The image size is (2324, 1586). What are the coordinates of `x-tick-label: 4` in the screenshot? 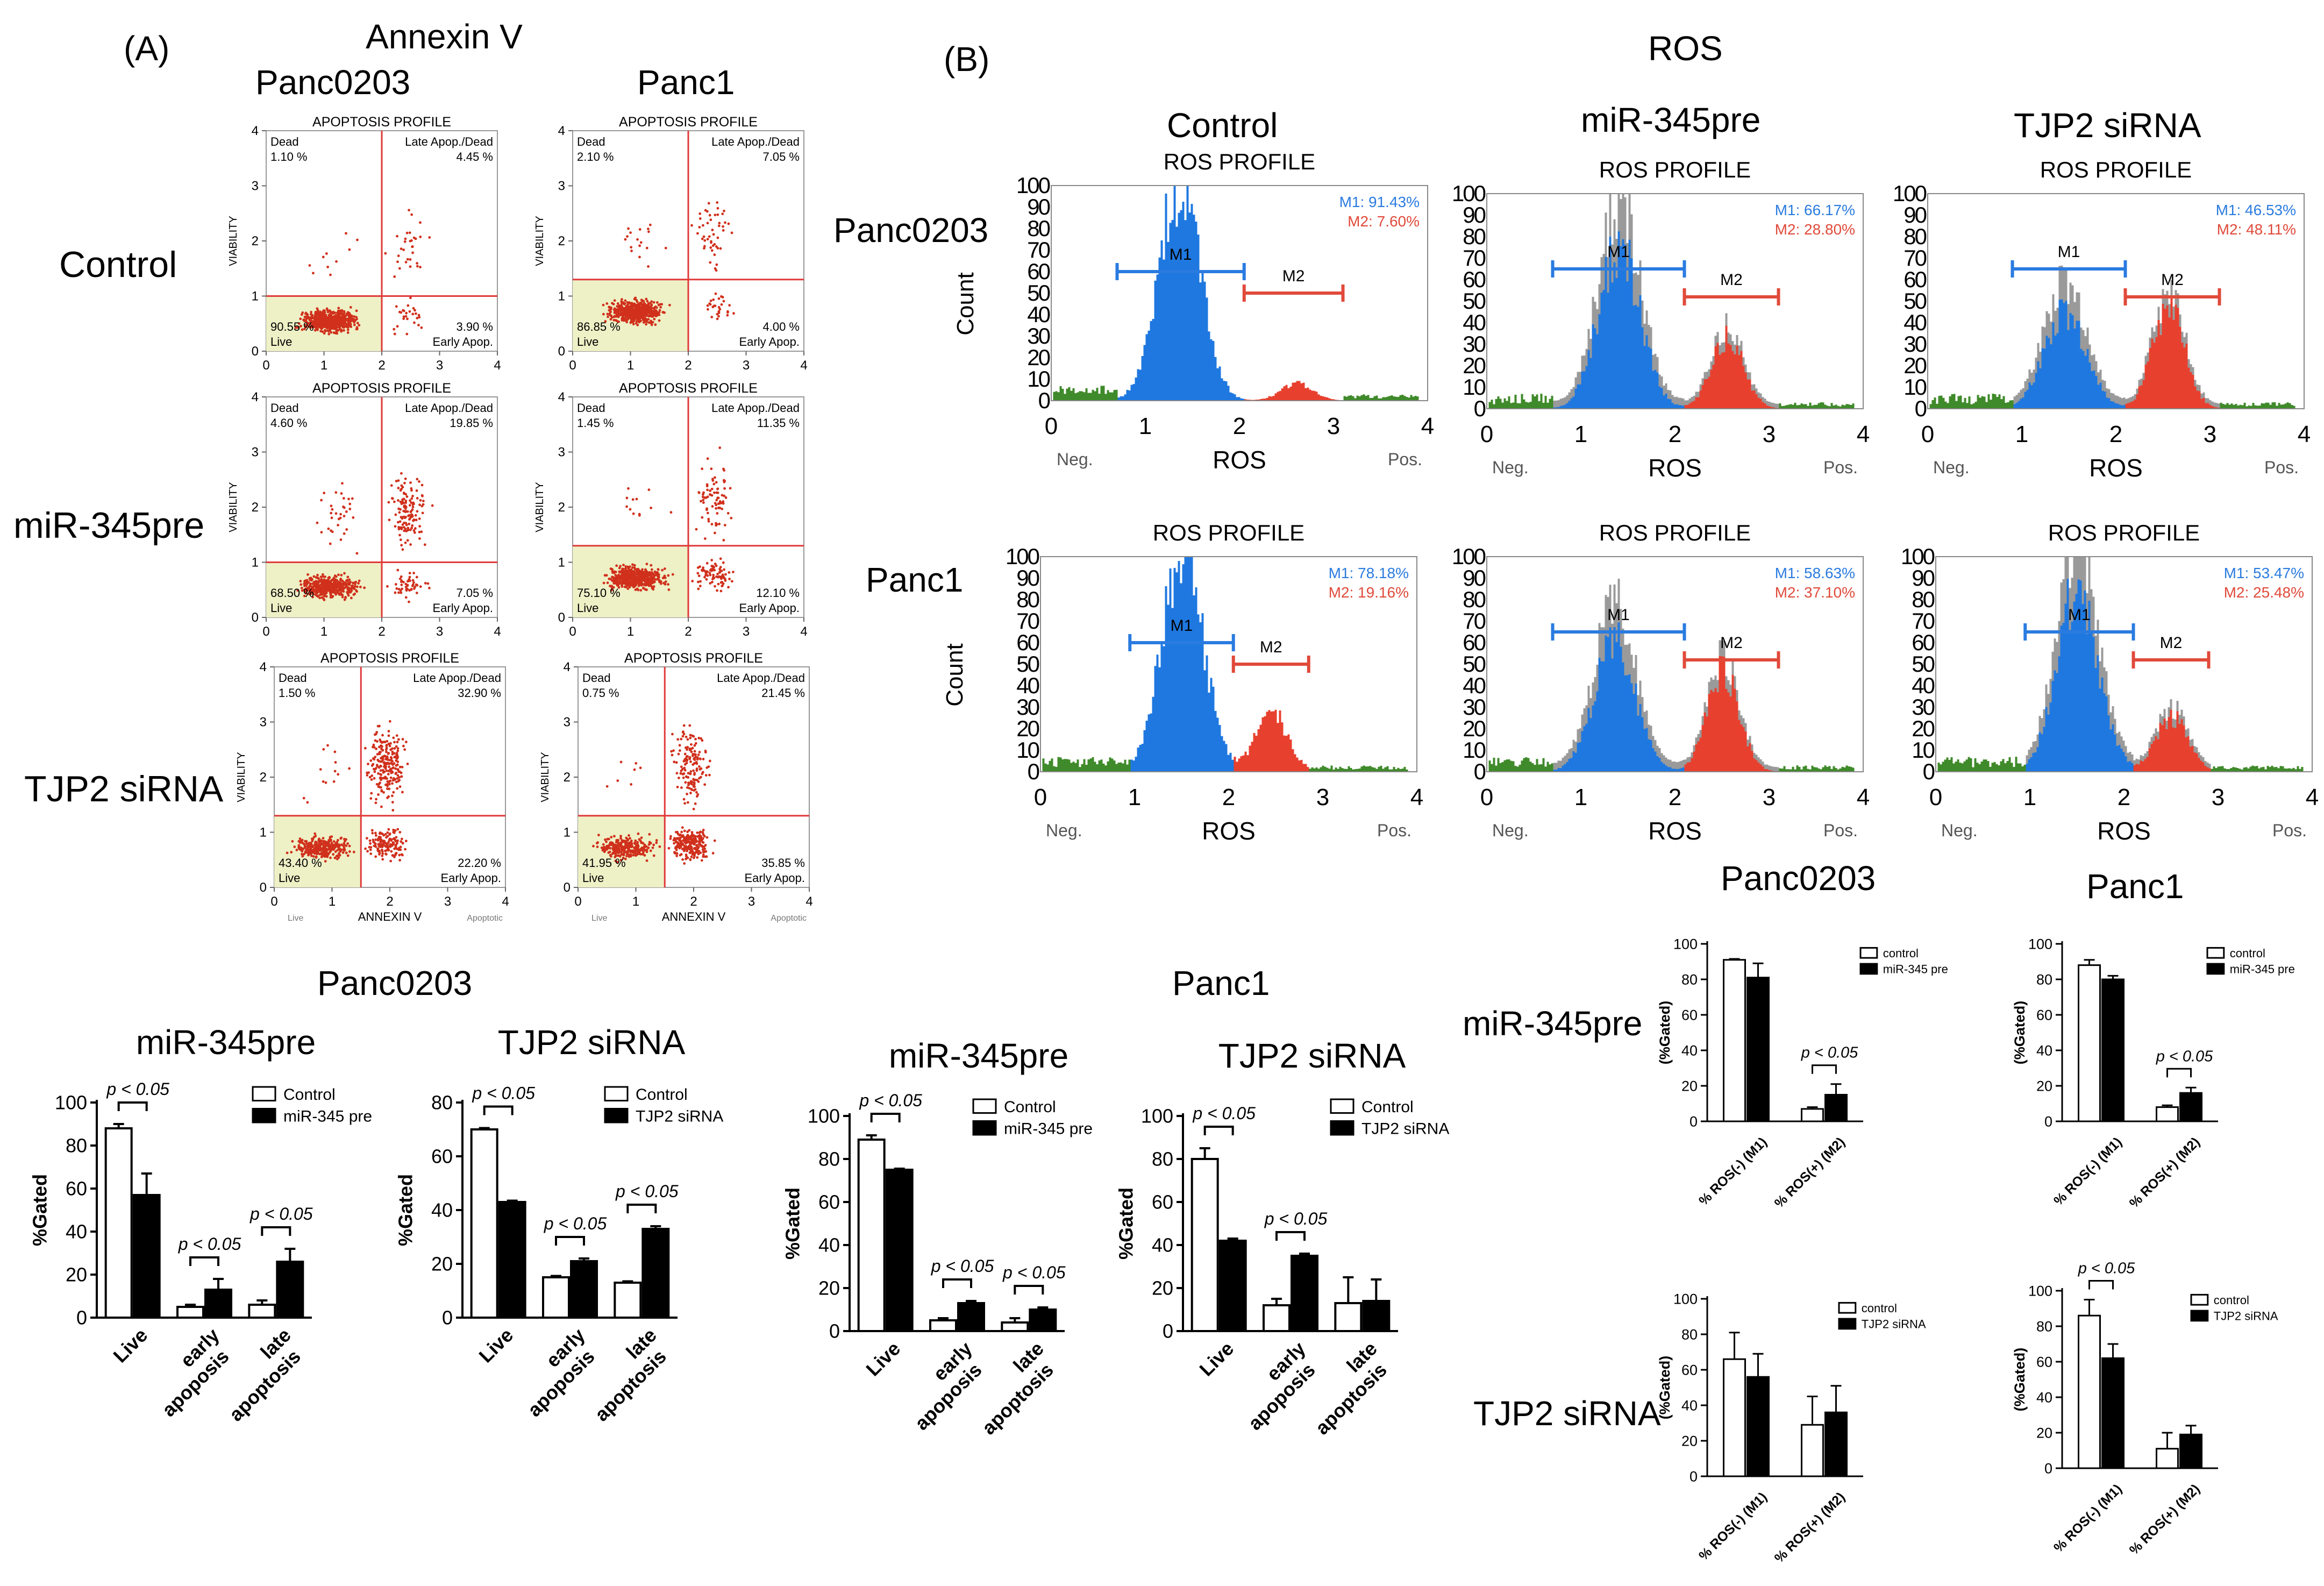 It's located at (497, 365).